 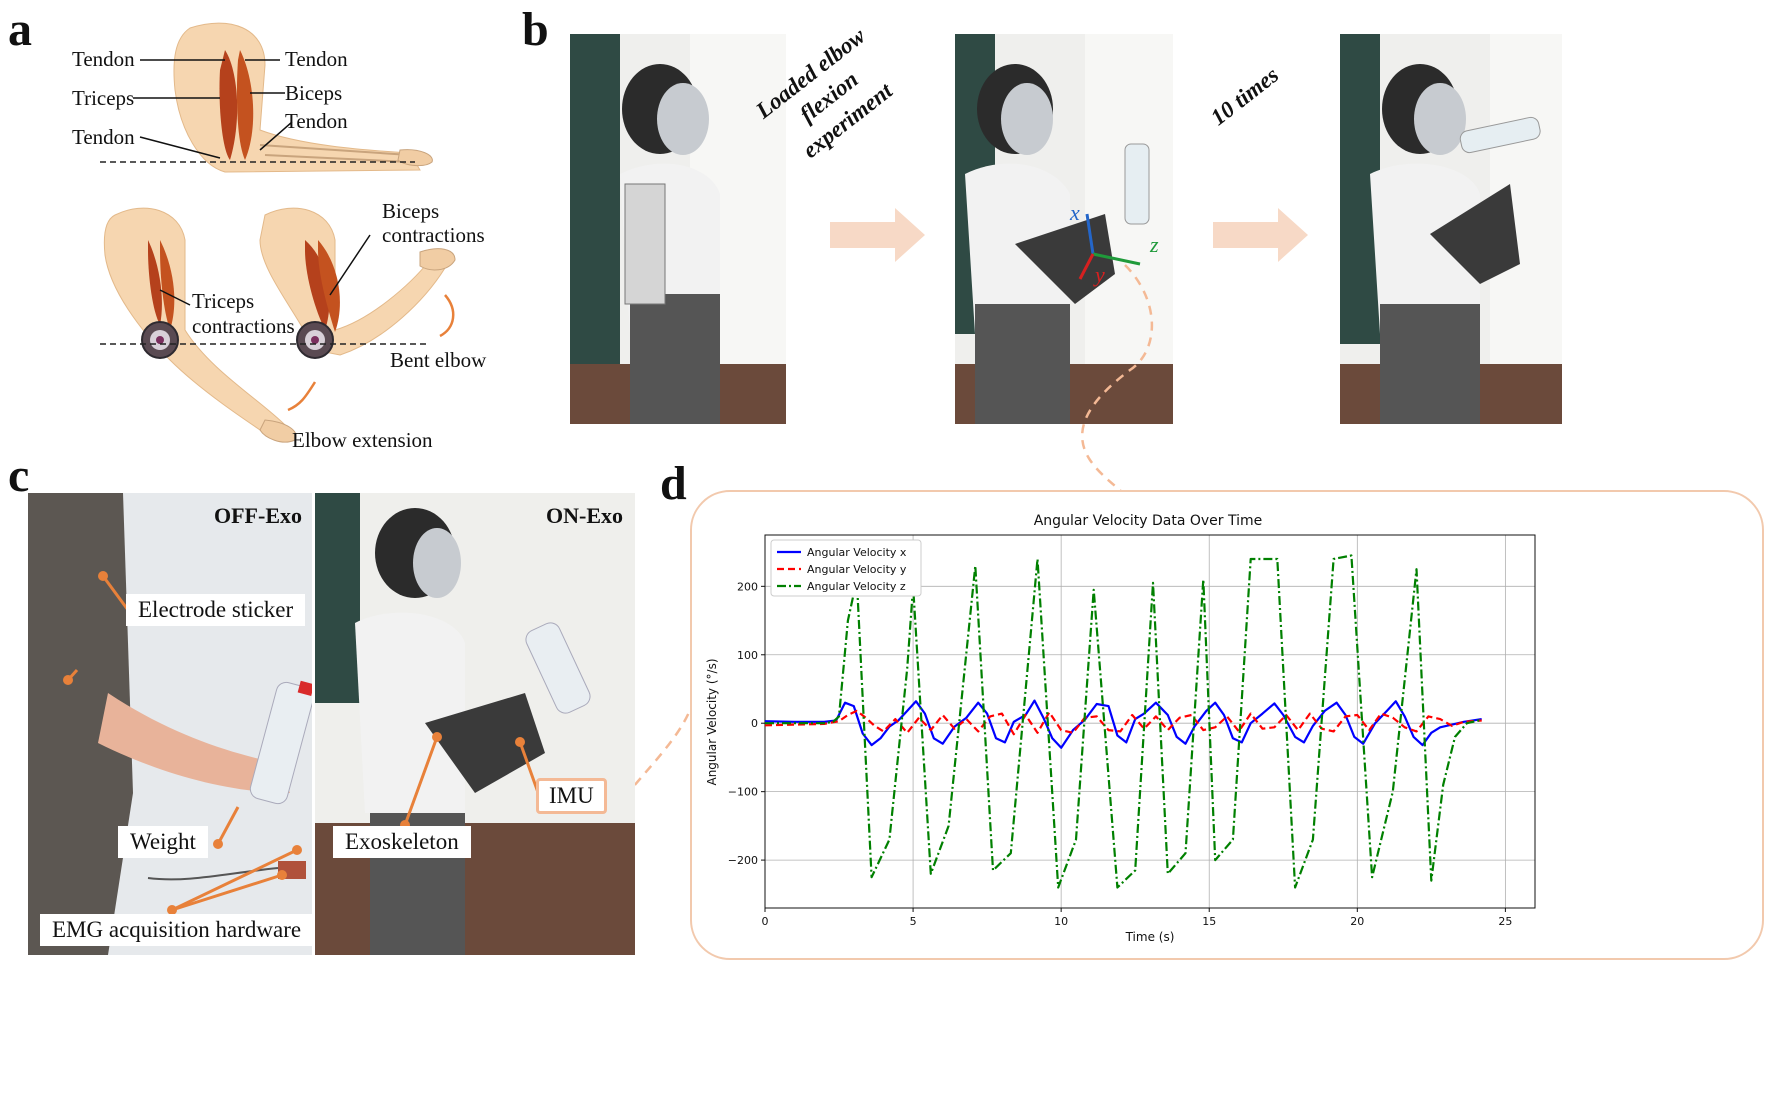 I want to click on panel-c-letter: c, so click(x=19, y=475).